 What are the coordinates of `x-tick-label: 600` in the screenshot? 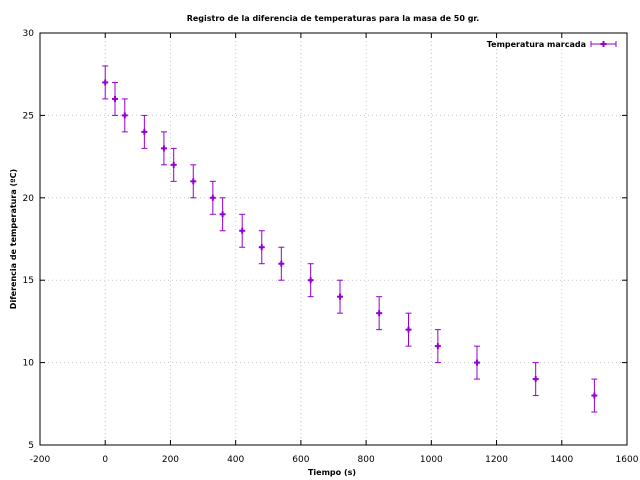 It's located at (300, 460).